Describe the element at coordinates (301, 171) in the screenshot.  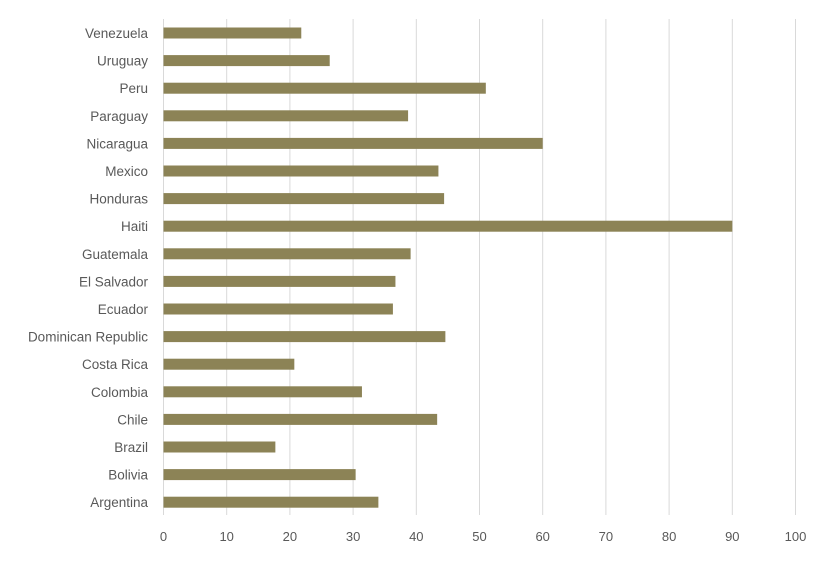
I see `bar-mexico` at that location.